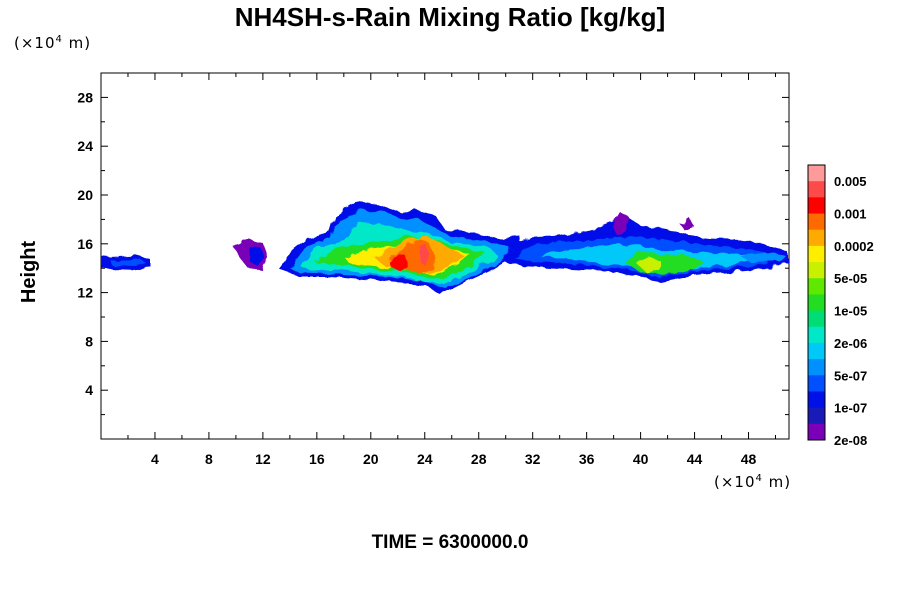 This screenshot has width=900, height=600. Describe the element at coordinates (399, 263) in the screenshot. I see `cloud-main-core` at that location.